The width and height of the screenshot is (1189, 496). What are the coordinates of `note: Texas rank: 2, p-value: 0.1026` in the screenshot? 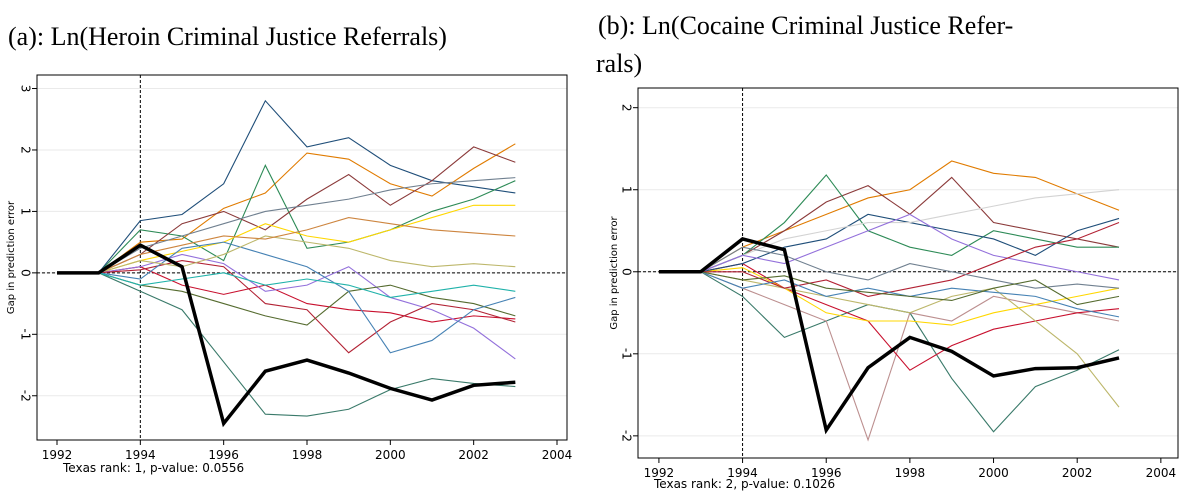 It's located at (744, 484).